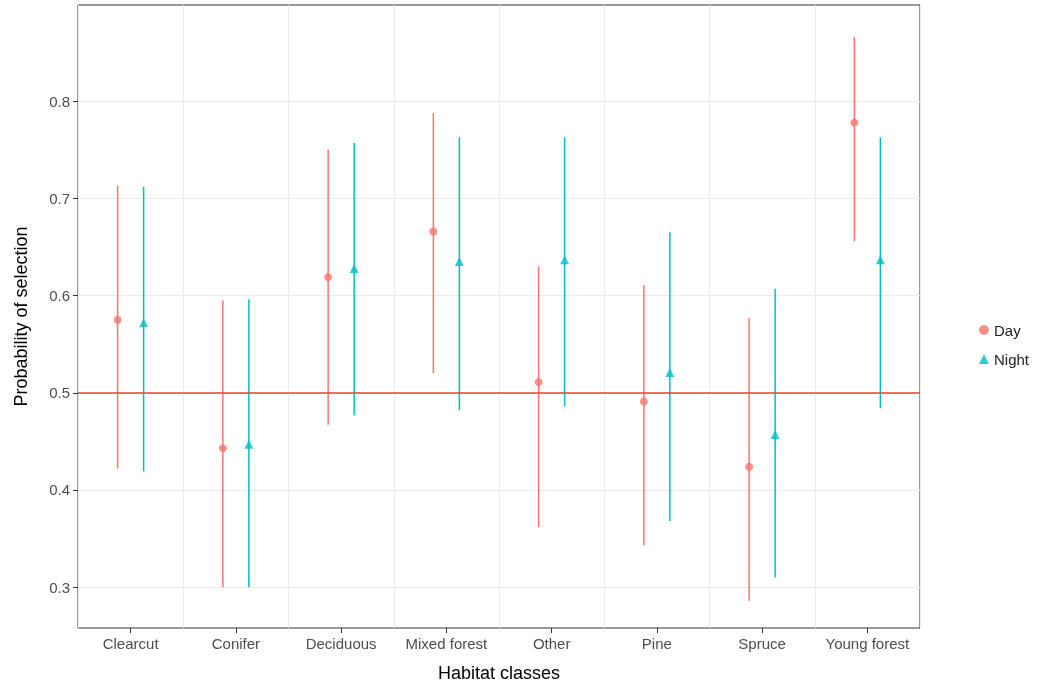 Image resolution: width=1042 pixels, height=689 pixels. What do you see at coordinates (341, 643) in the screenshot?
I see `x-tick-label: Deciduous` at bounding box center [341, 643].